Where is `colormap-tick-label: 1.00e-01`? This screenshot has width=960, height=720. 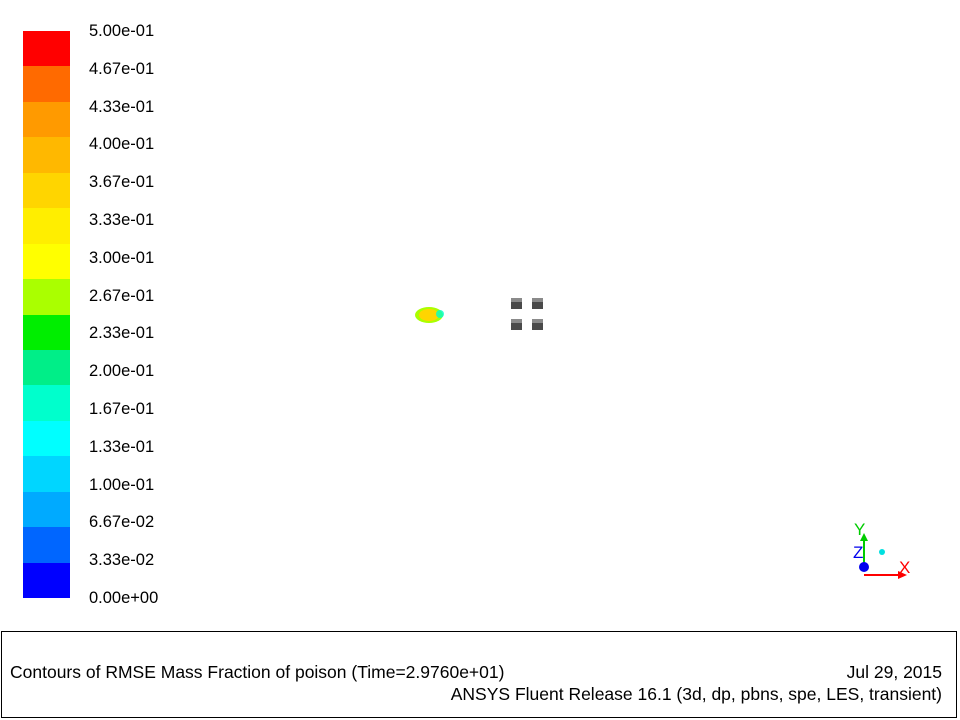
colormap-tick-label: 1.00e-01 is located at coordinates (122, 484).